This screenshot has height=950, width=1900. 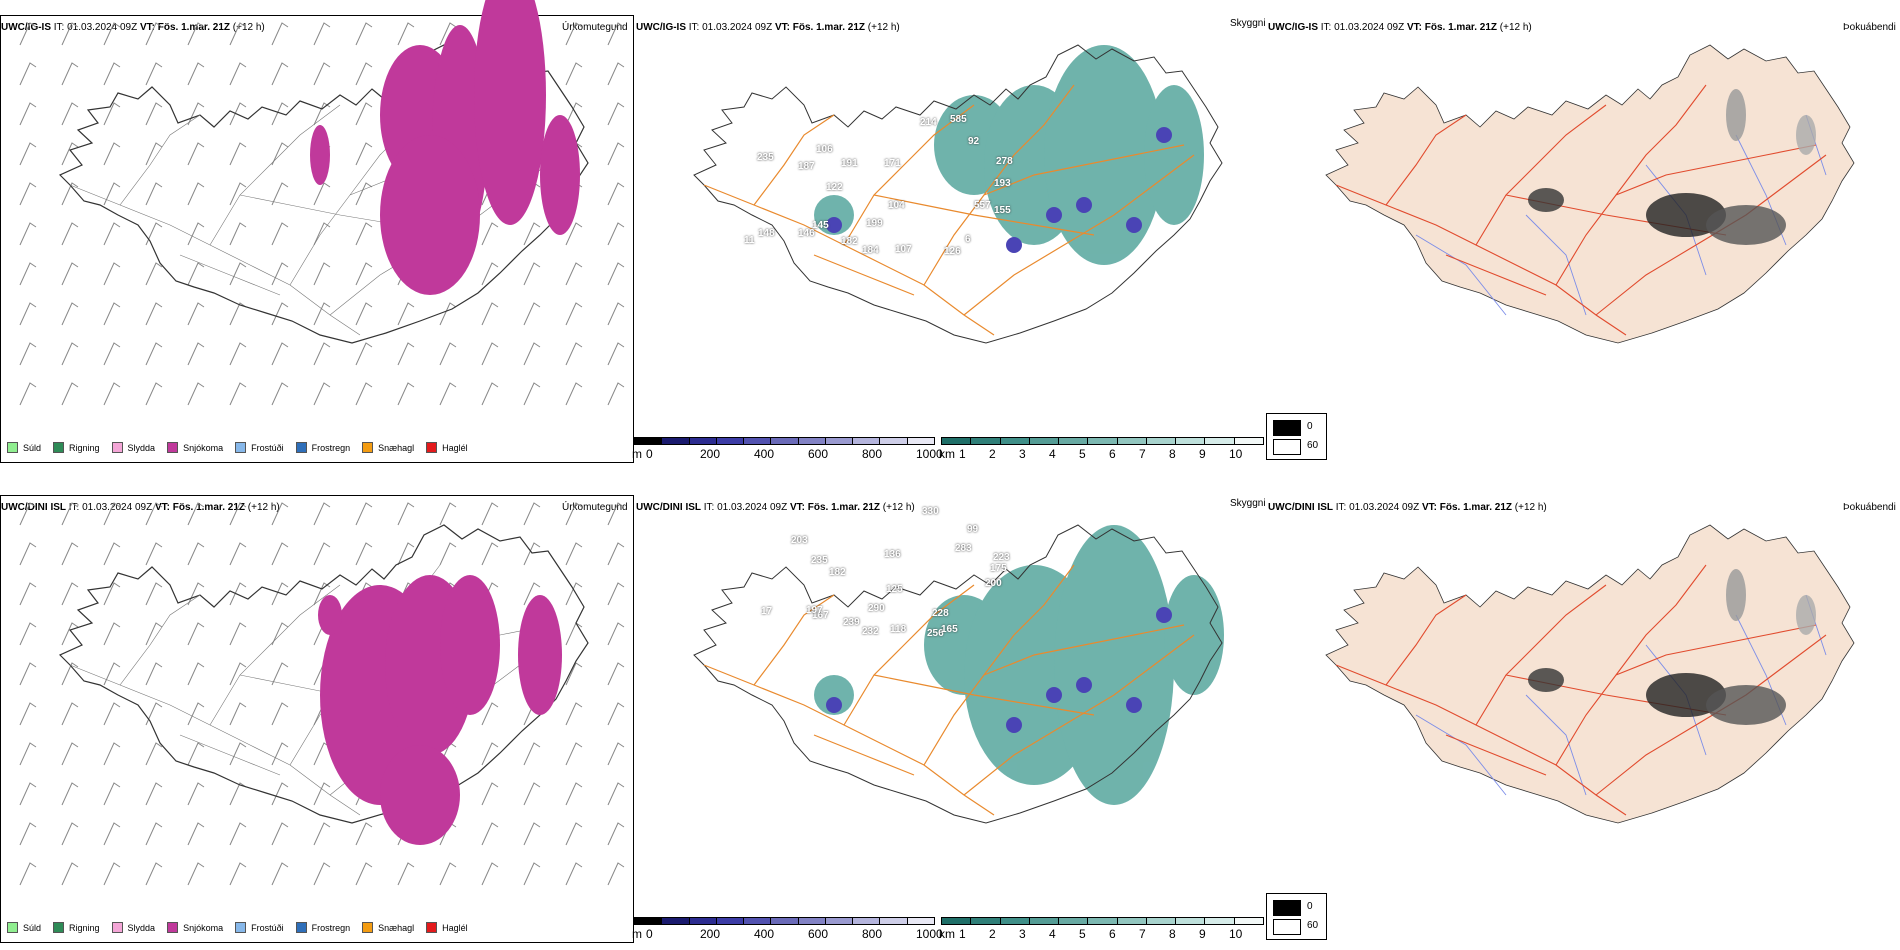 I want to click on colorbar-tick: 800, so click(x=872, y=934).